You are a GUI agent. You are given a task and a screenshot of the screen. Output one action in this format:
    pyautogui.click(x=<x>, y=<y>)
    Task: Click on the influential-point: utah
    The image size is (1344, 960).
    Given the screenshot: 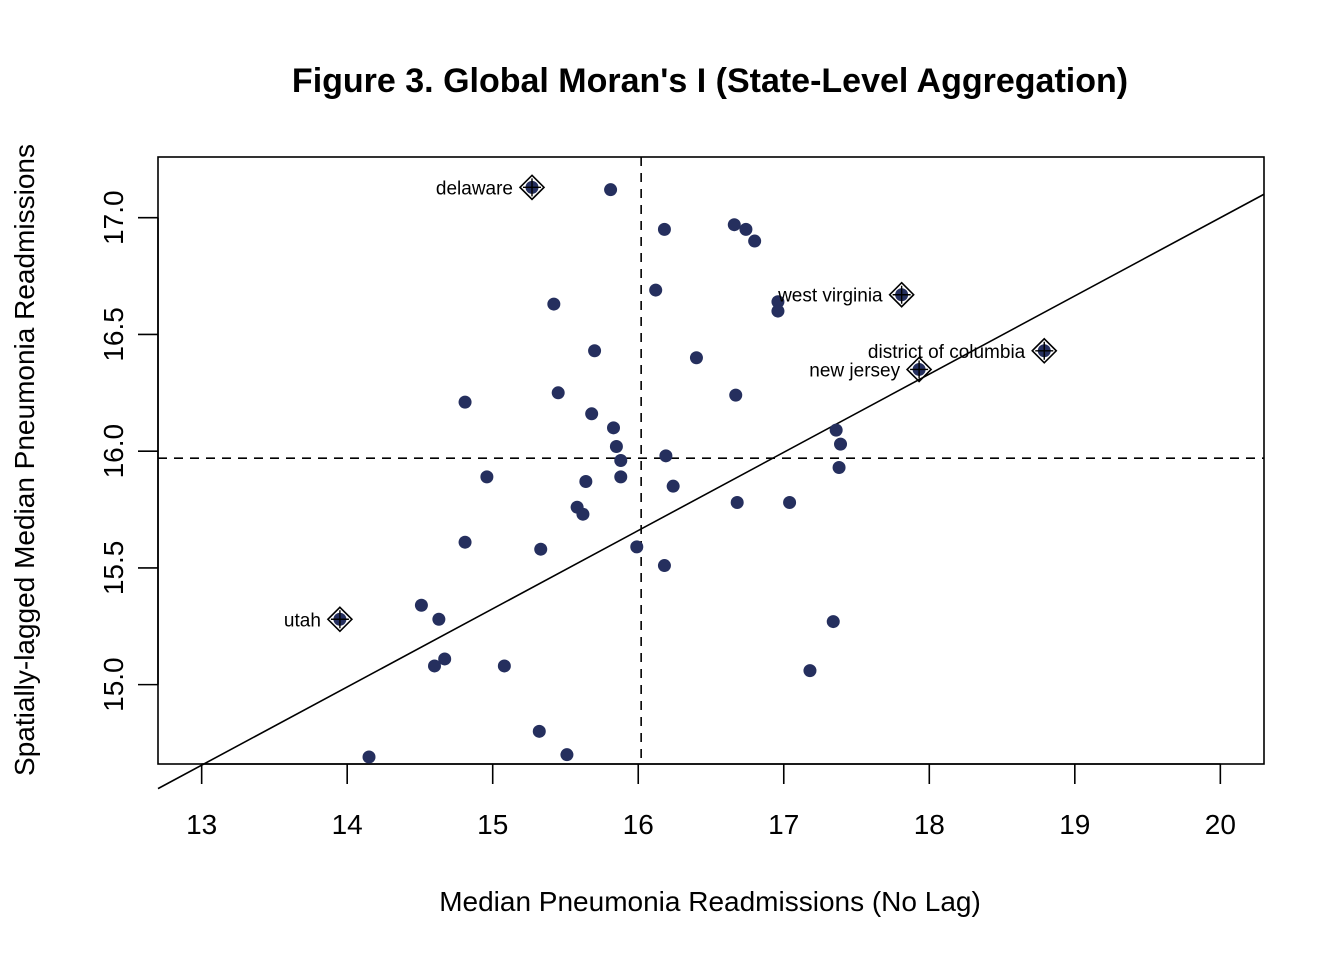 What is the action you would take?
    pyautogui.click(x=319, y=619)
    